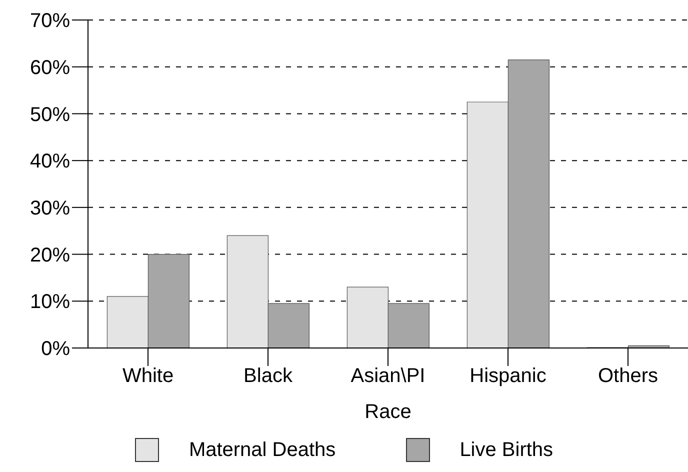 This screenshot has width=688, height=472. I want to click on x-tick-label: Hispanic, so click(508, 376).